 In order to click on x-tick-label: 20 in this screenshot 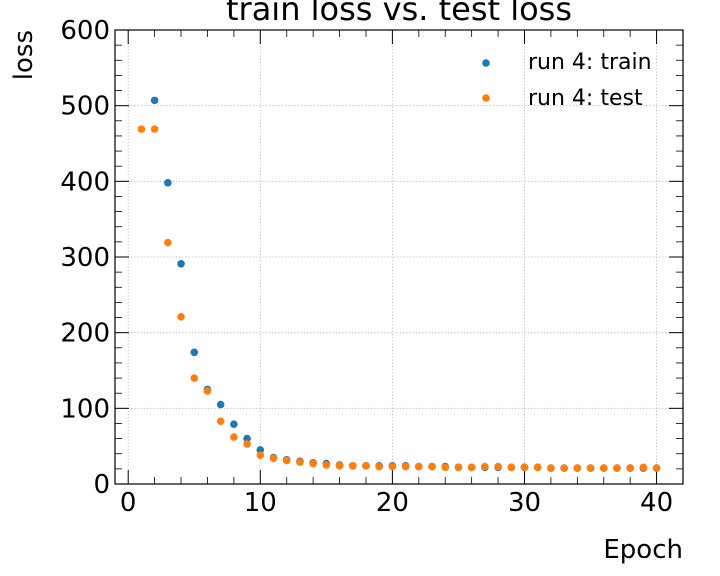, I will do `click(392, 503)`.